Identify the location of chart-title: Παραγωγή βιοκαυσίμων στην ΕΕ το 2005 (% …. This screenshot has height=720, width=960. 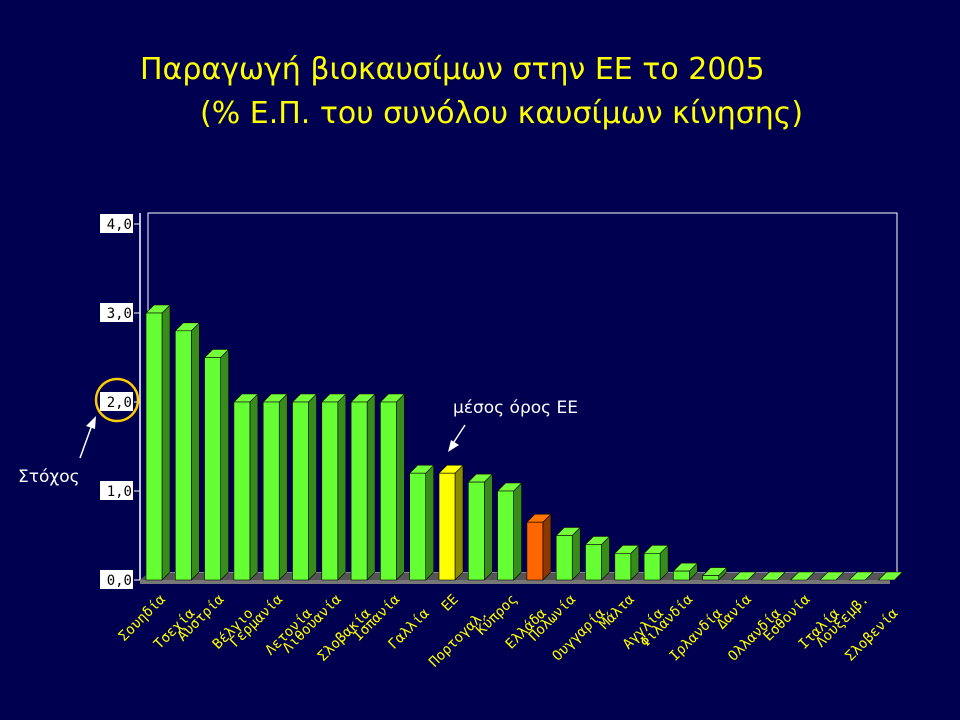
(500, 92).